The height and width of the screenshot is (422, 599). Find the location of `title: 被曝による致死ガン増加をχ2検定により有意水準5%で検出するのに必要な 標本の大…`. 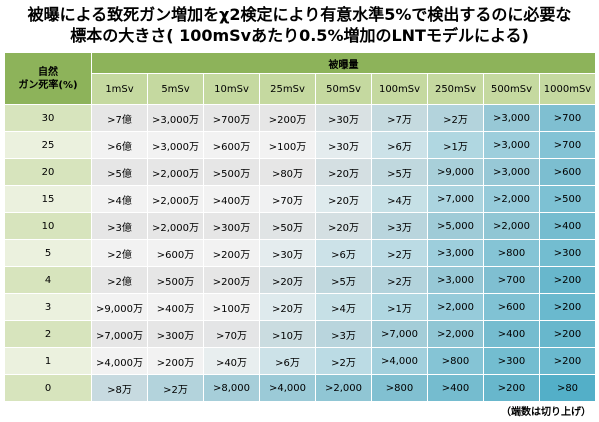

title: 被曝による致死ガン増加をχ2検定により有意水準5%で検出するのに必要な 標本の大… is located at coordinates (299, 25).